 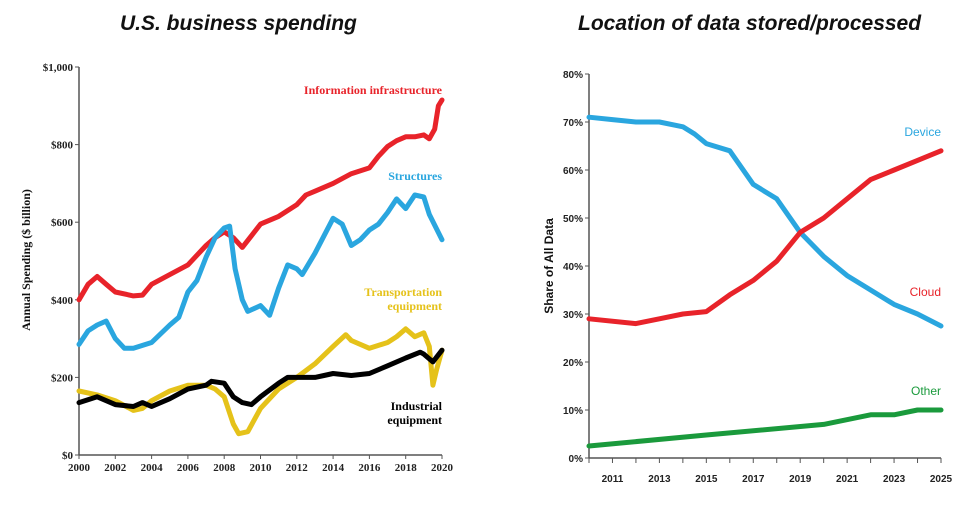 I want to click on y-tick-label: $600, so click(x=62, y=223).